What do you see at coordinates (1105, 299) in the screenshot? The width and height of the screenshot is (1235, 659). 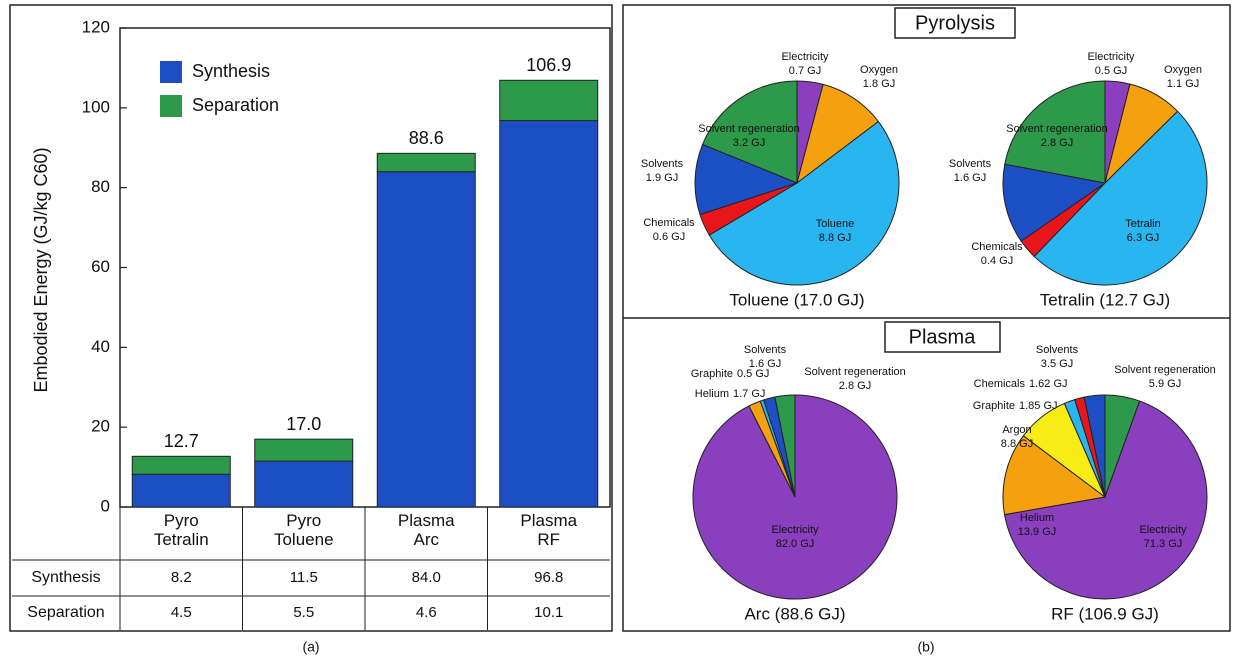 I see `pie-title: Tetralin (12.7 GJ)` at bounding box center [1105, 299].